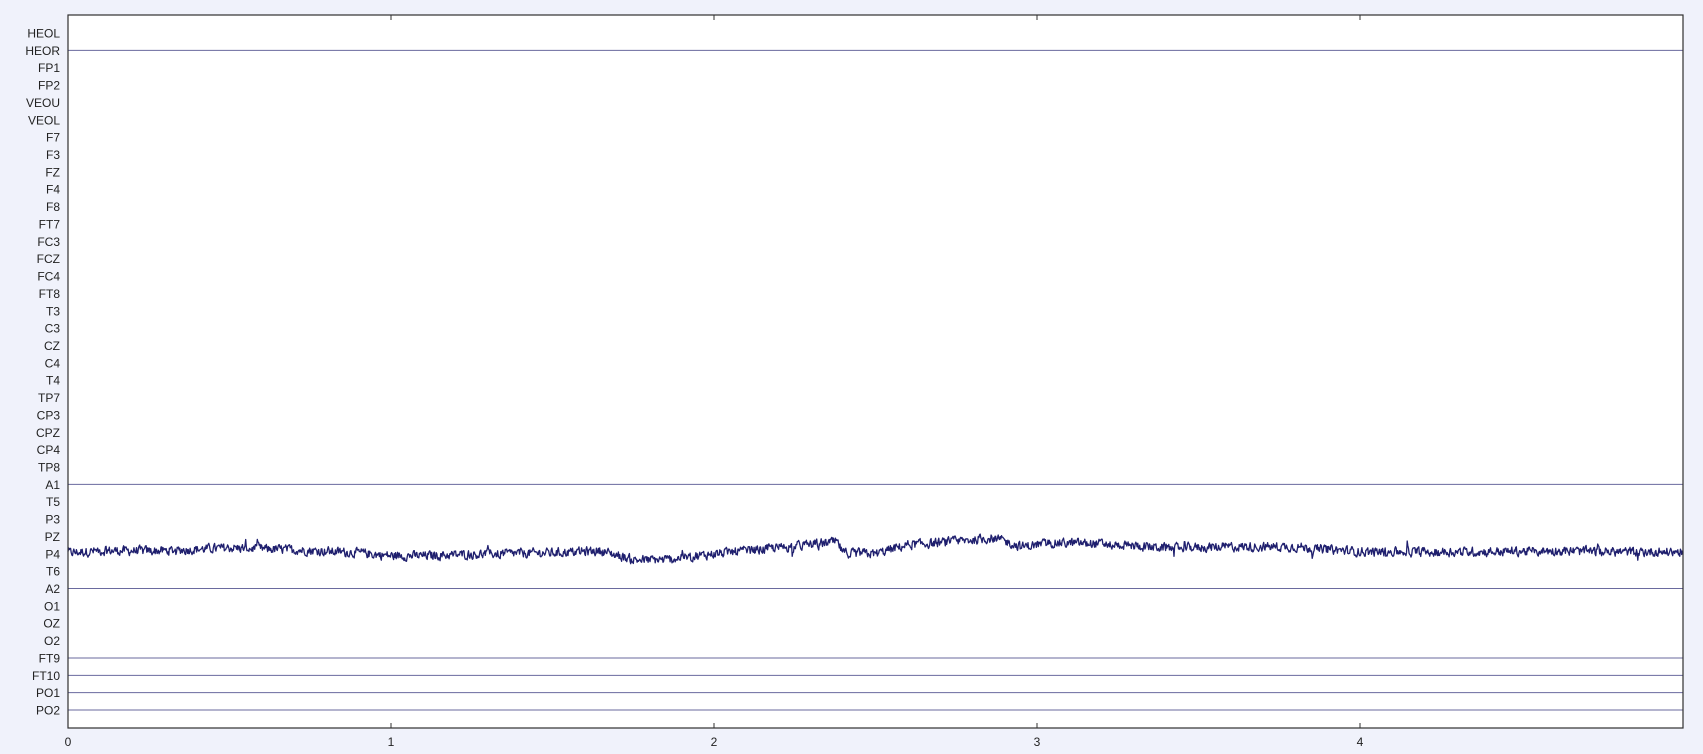  I want to click on signal-line-p4, so click(875, 549).